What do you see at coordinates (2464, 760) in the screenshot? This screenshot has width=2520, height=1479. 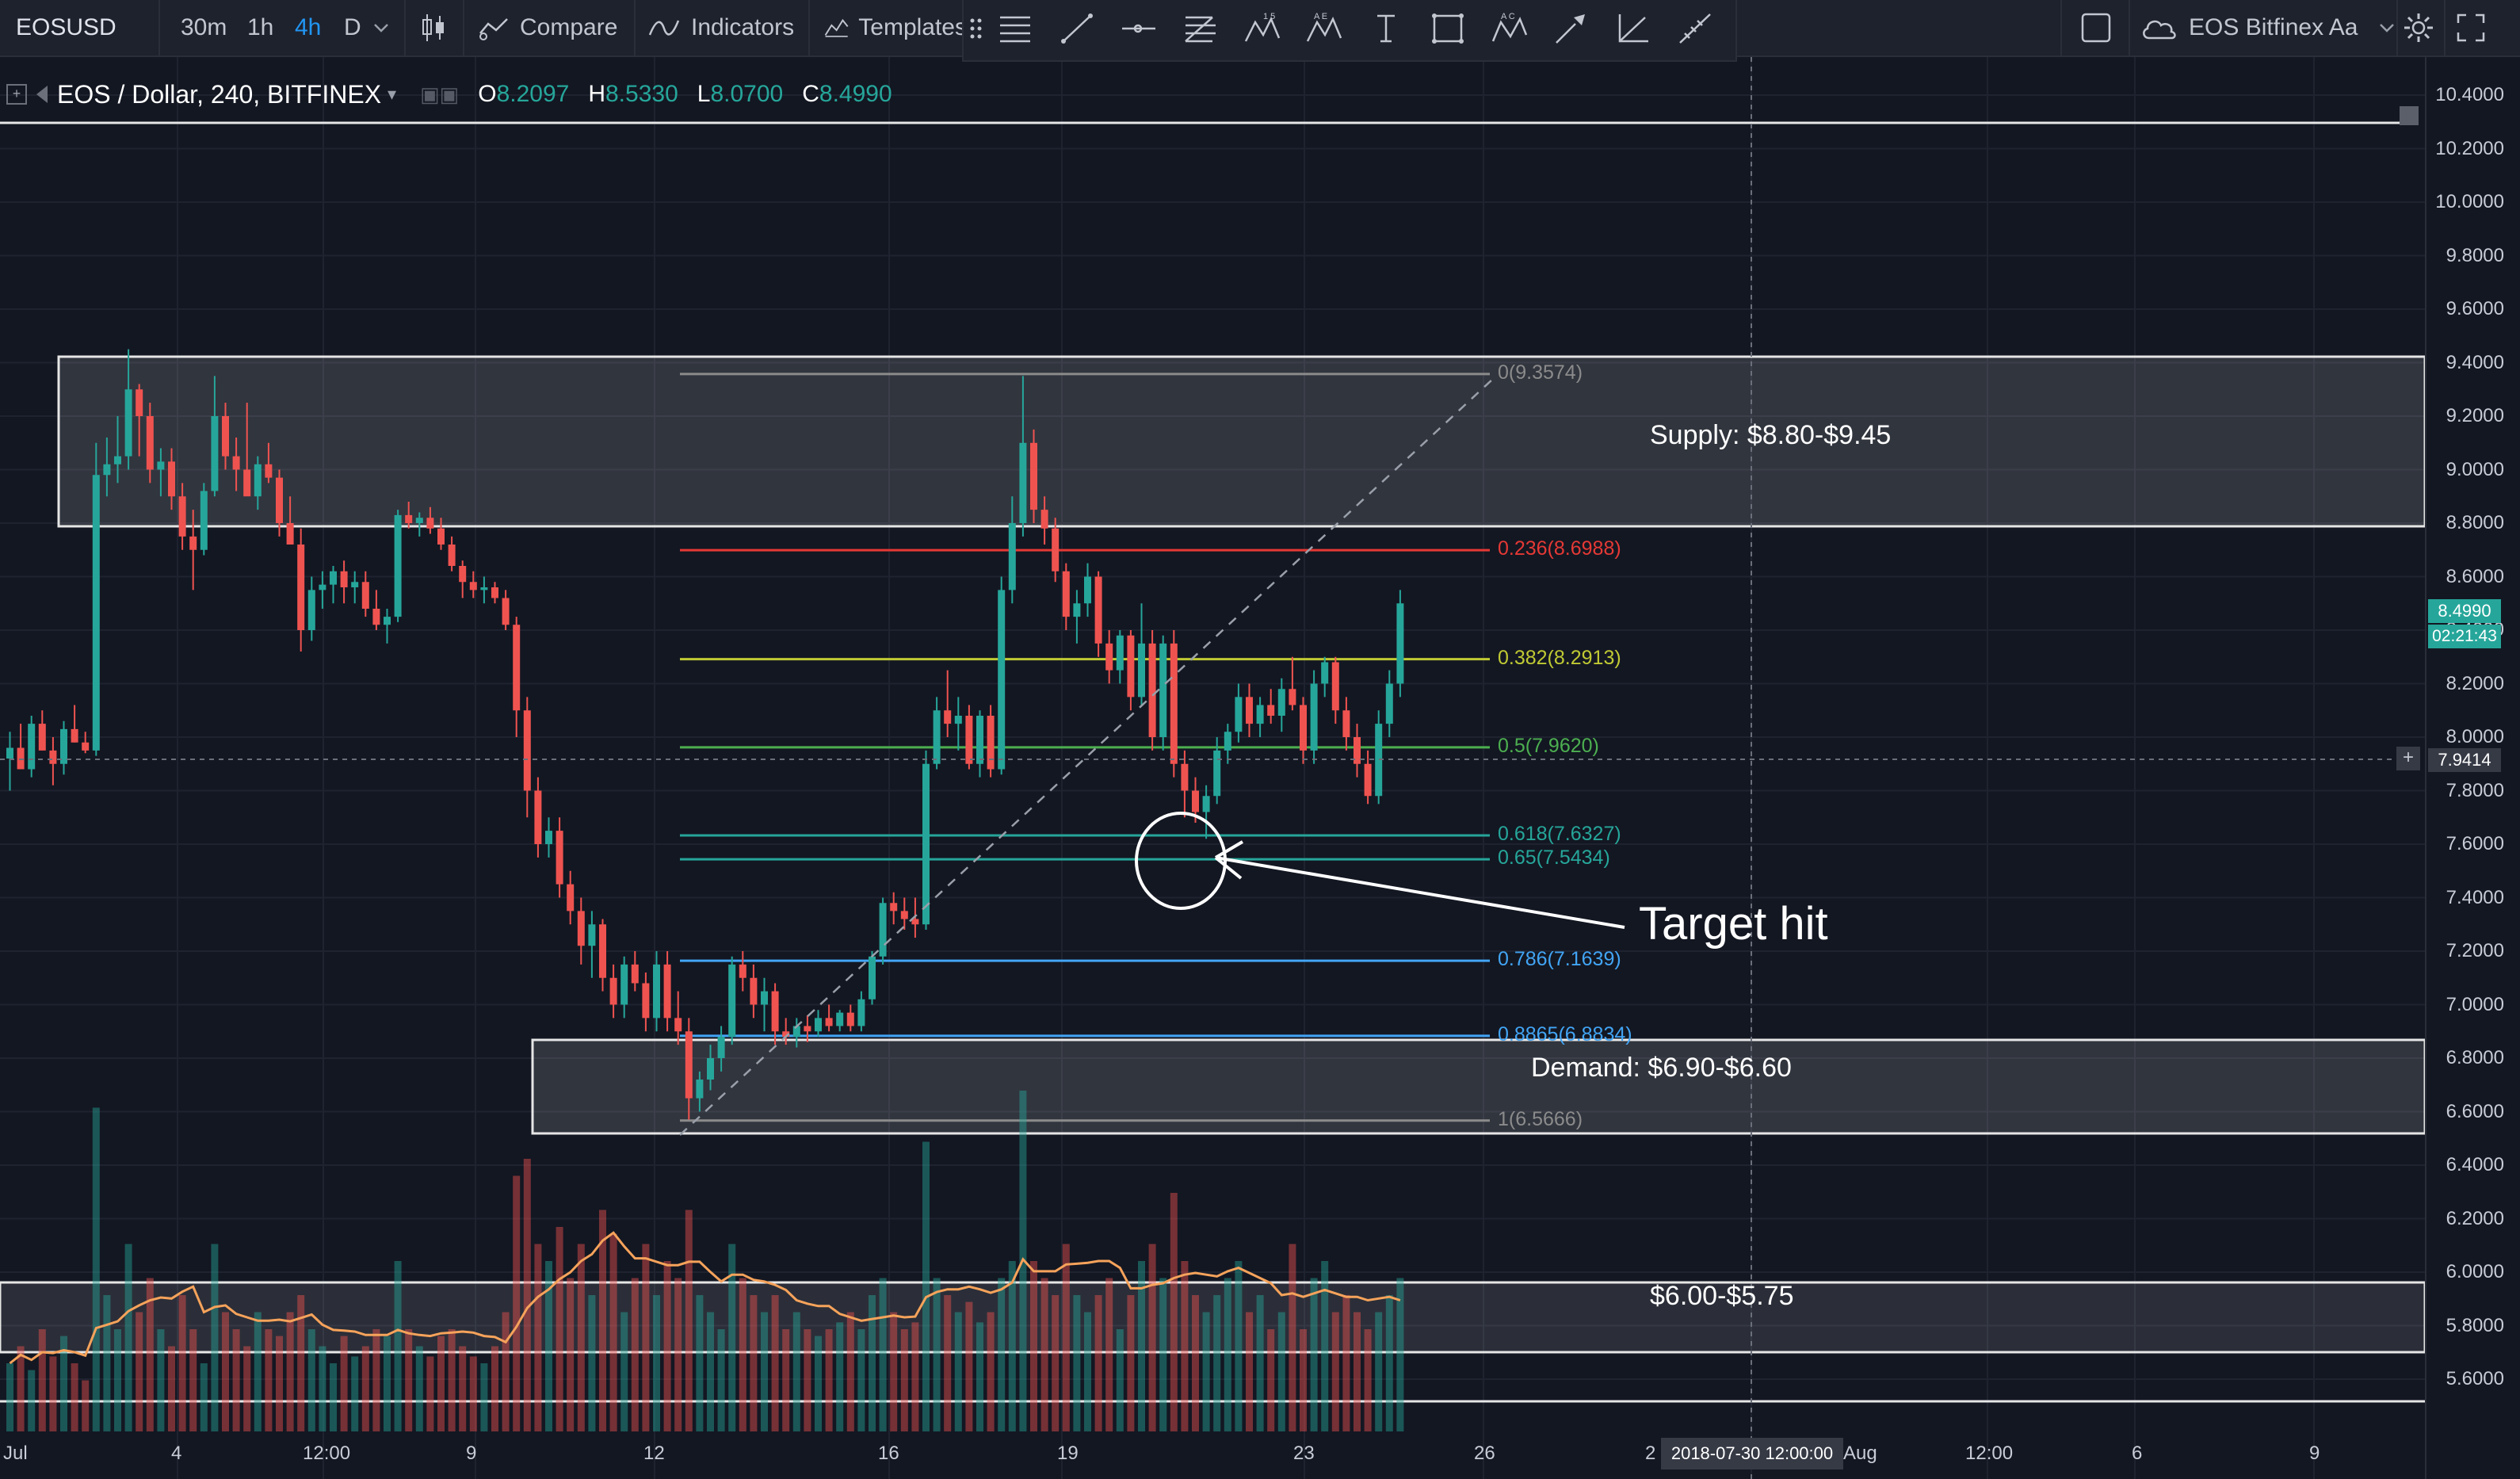 I see `crosshair-price-badge: 7.9414` at bounding box center [2464, 760].